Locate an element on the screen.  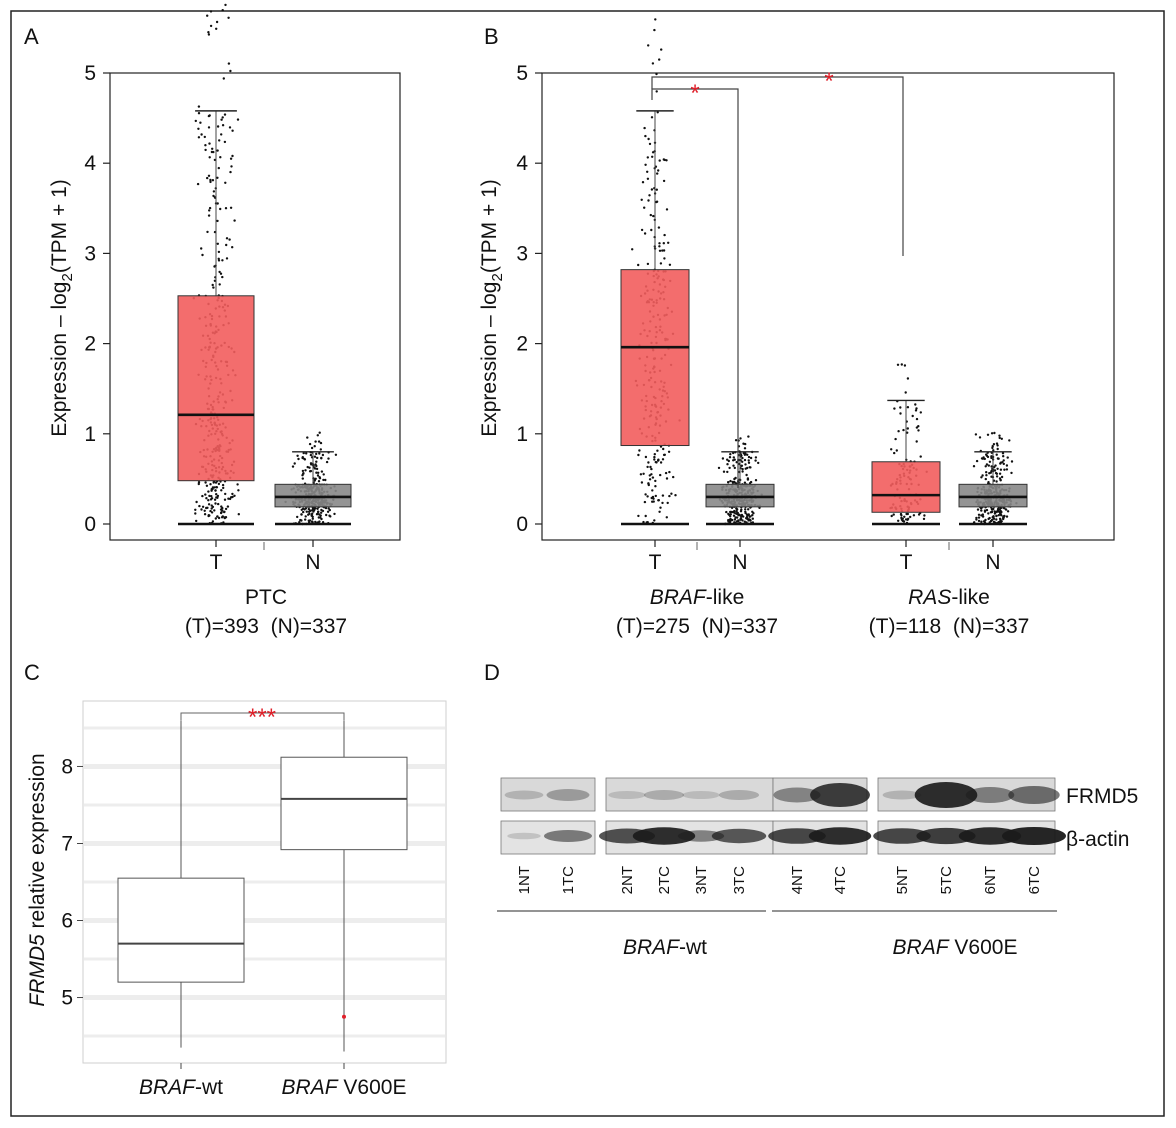
b-box is located at coordinates (993, 495).